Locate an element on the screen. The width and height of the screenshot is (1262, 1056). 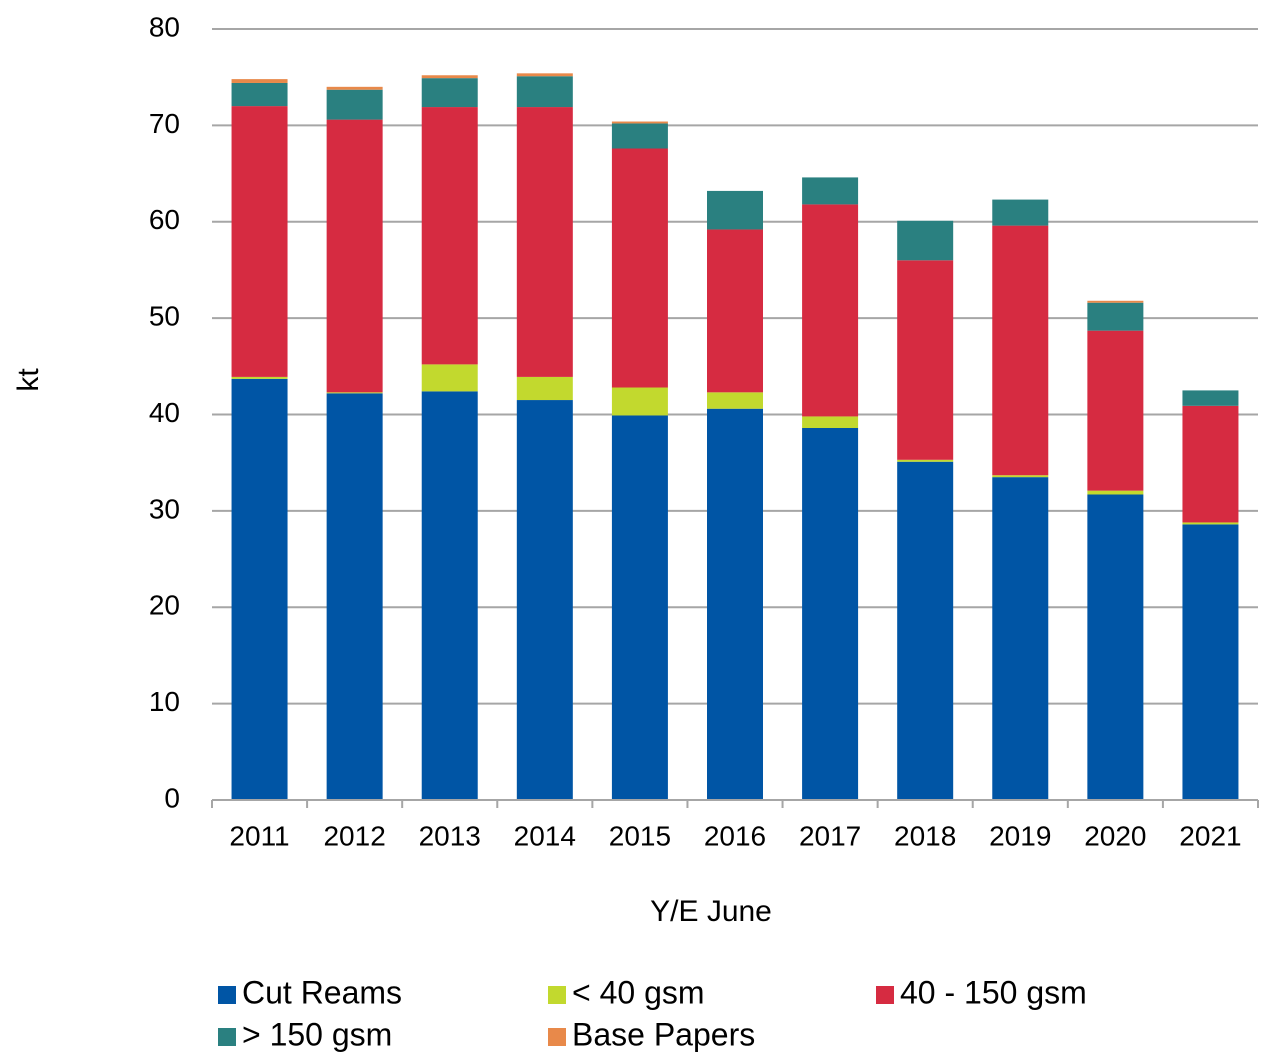
x-tick-label: 2021 is located at coordinates (1210, 835).